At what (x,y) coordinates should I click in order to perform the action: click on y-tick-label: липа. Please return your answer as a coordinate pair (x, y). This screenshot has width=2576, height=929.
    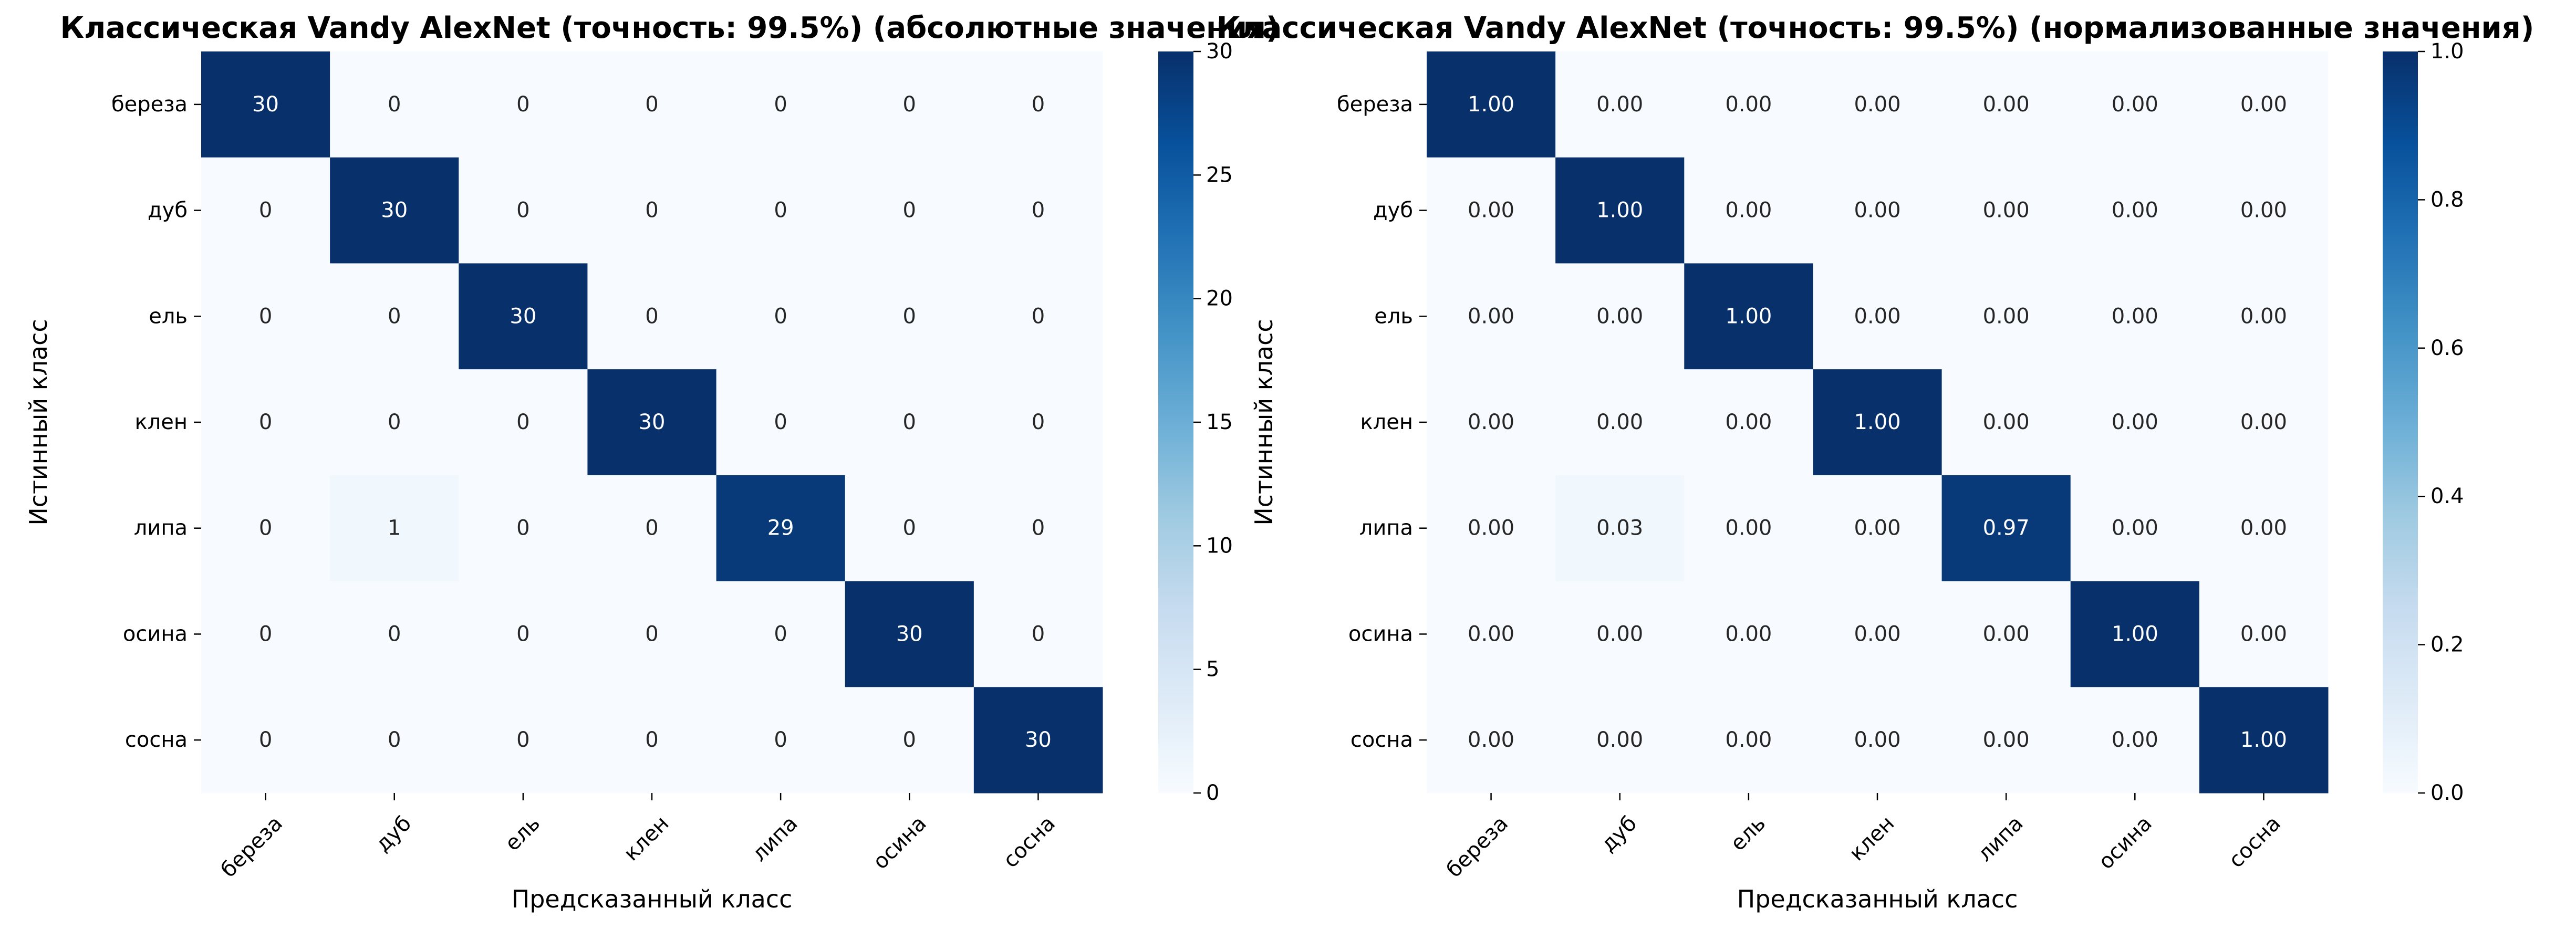
    Looking at the image, I should click on (1386, 528).